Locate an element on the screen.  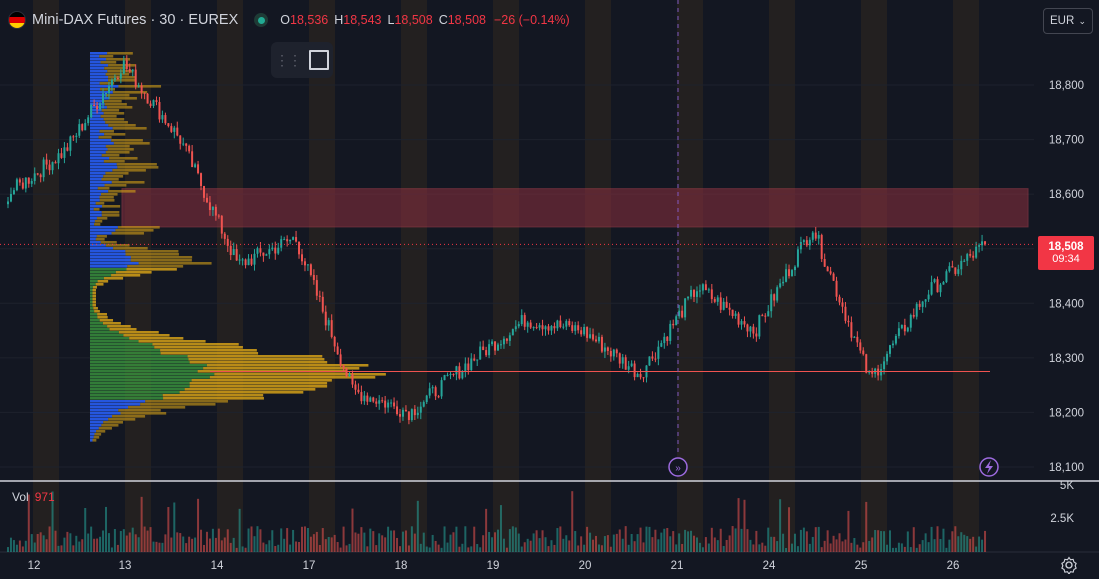
gear-icon is located at coordinates (1069, 565).